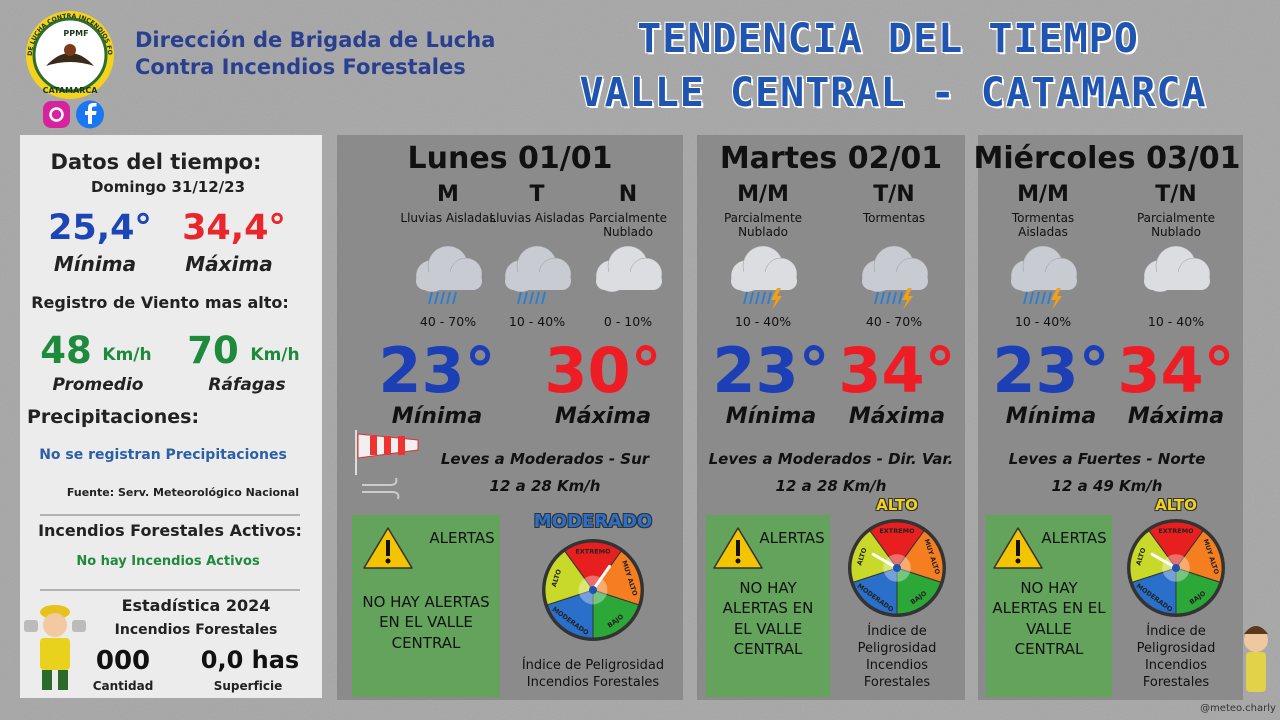 The width and height of the screenshot is (1280, 720). What do you see at coordinates (1043, 225) in the screenshot?
I see `period-forecast: Tormentas Aisladas` at bounding box center [1043, 225].